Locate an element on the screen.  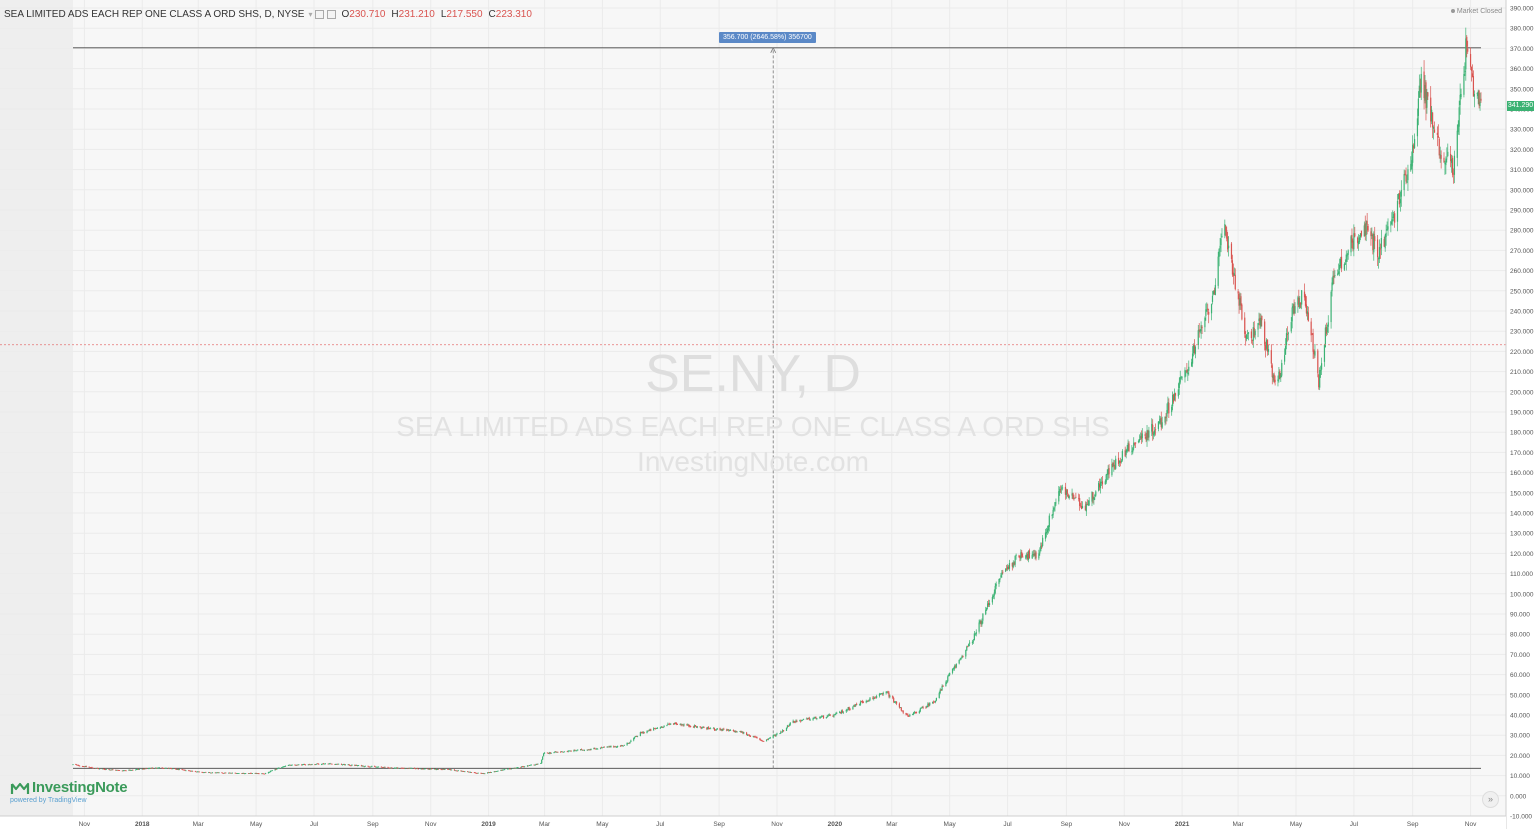
hide-series-icon is located at coordinates (320, 14).